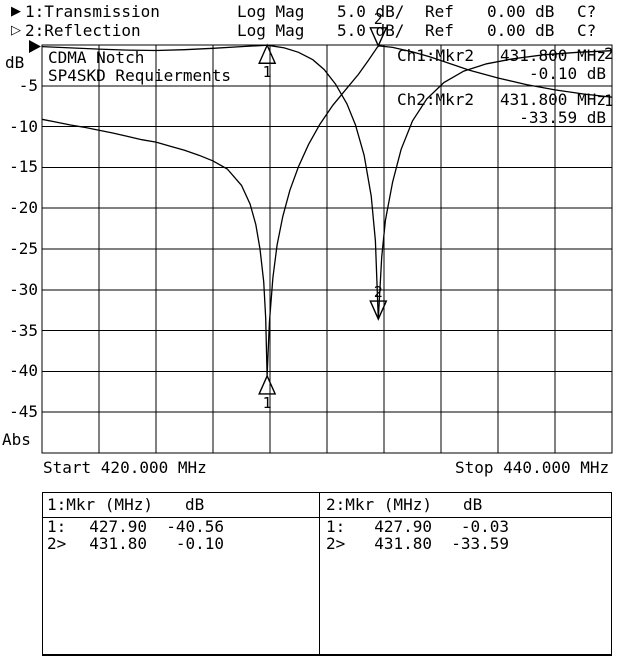 Image resolution: width=640 pixels, height=659 pixels. I want to click on channel1-active-arrow-icon: ▶, so click(16, 11).